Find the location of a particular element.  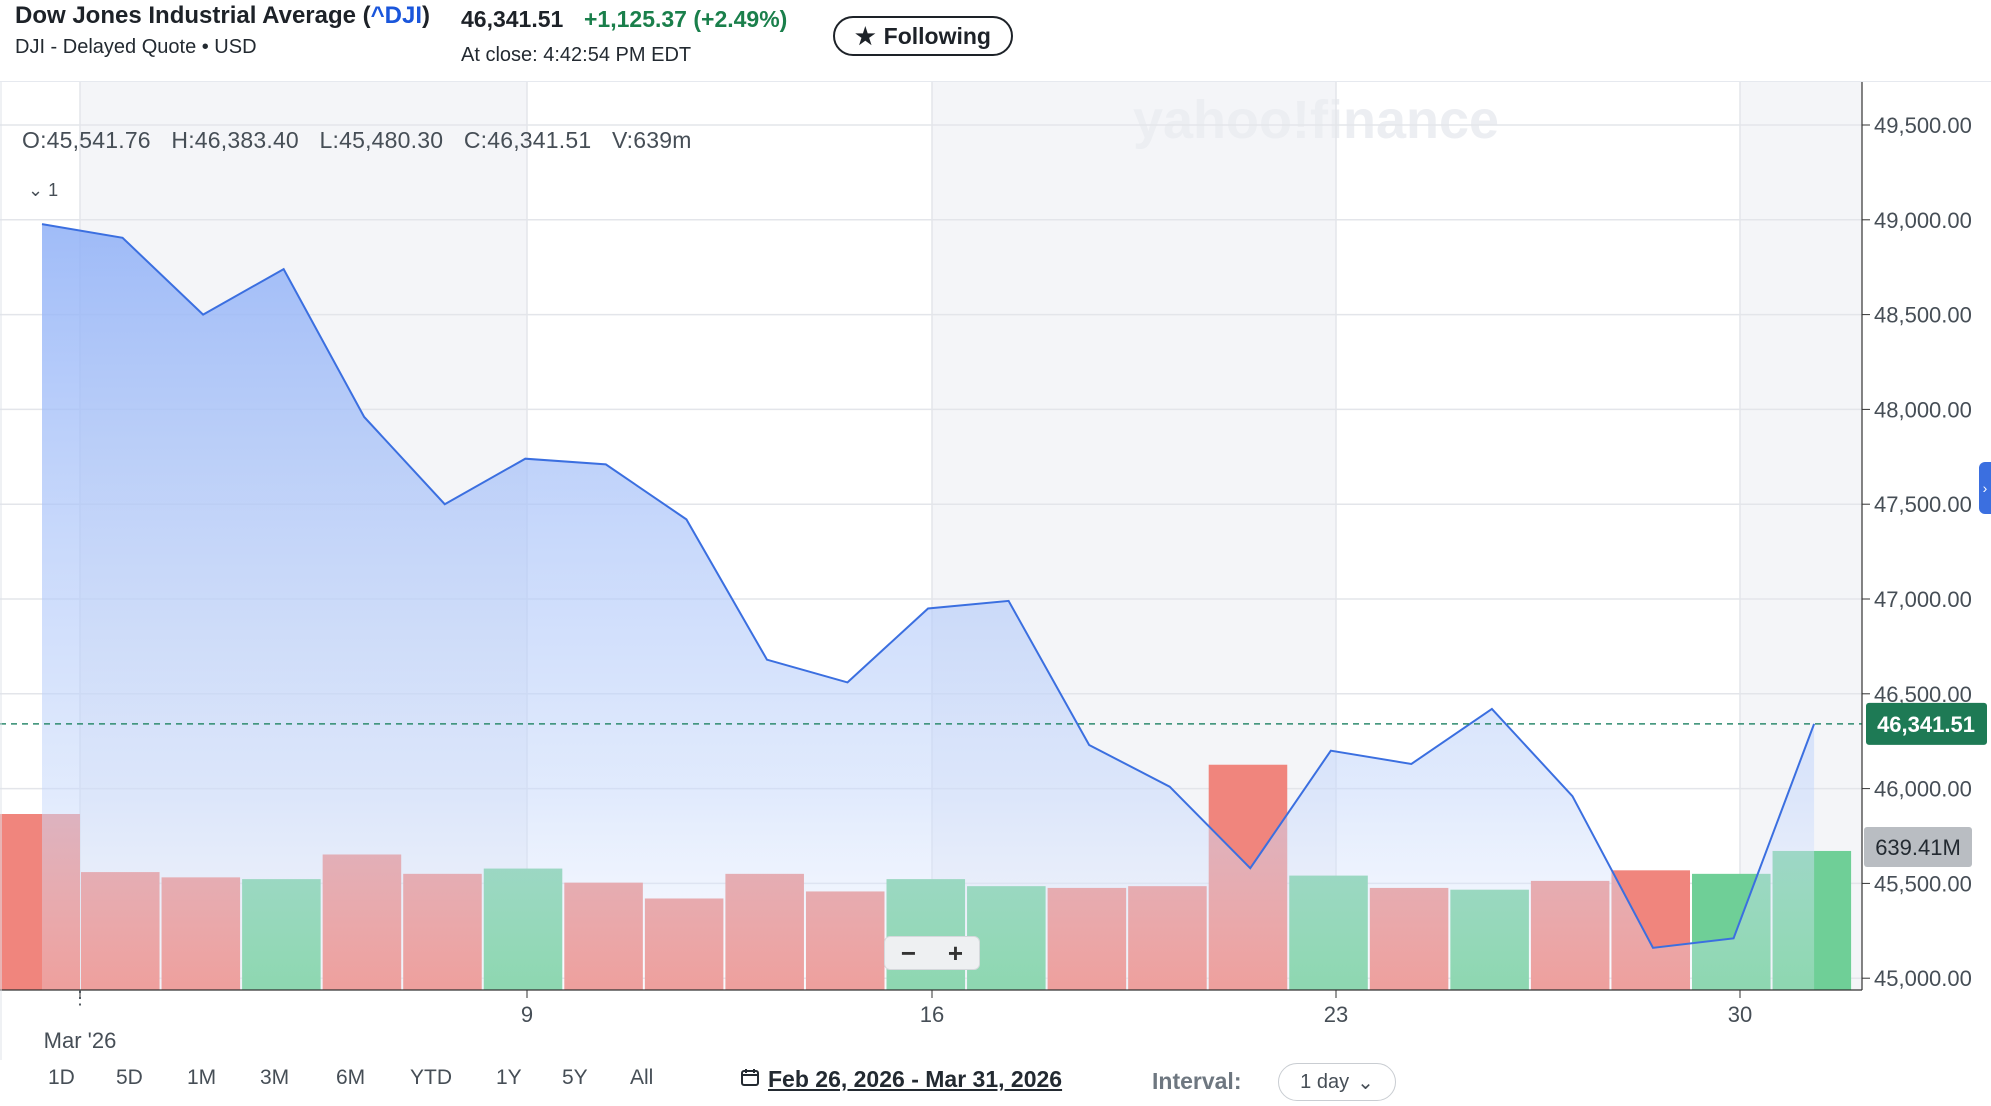

range-button-5y: 5Y is located at coordinates (575, 1078).